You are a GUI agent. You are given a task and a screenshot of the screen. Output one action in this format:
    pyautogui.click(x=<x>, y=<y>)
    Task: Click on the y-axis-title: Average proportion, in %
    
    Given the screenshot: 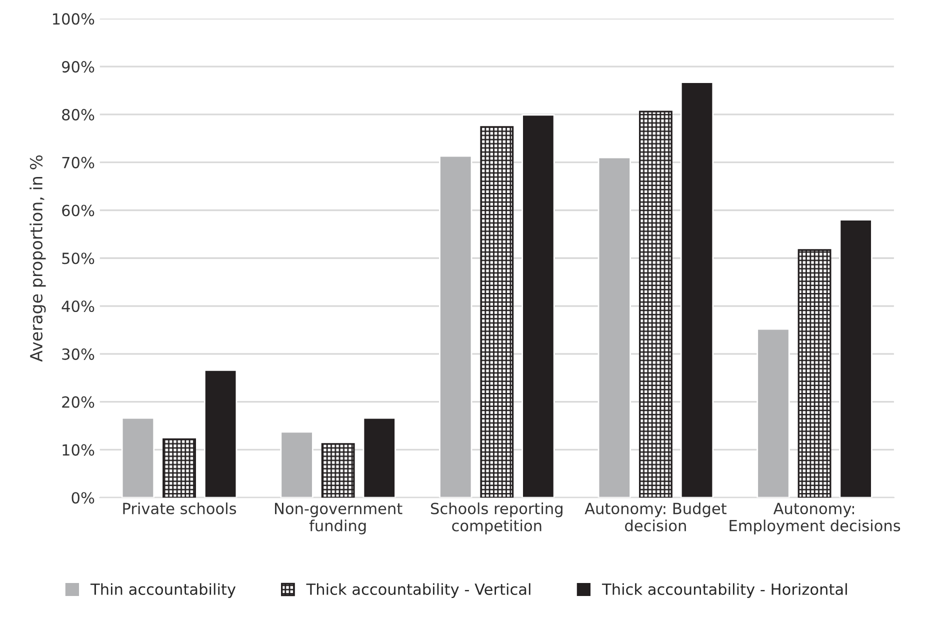 What is the action you would take?
    pyautogui.click(x=38, y=258)
    